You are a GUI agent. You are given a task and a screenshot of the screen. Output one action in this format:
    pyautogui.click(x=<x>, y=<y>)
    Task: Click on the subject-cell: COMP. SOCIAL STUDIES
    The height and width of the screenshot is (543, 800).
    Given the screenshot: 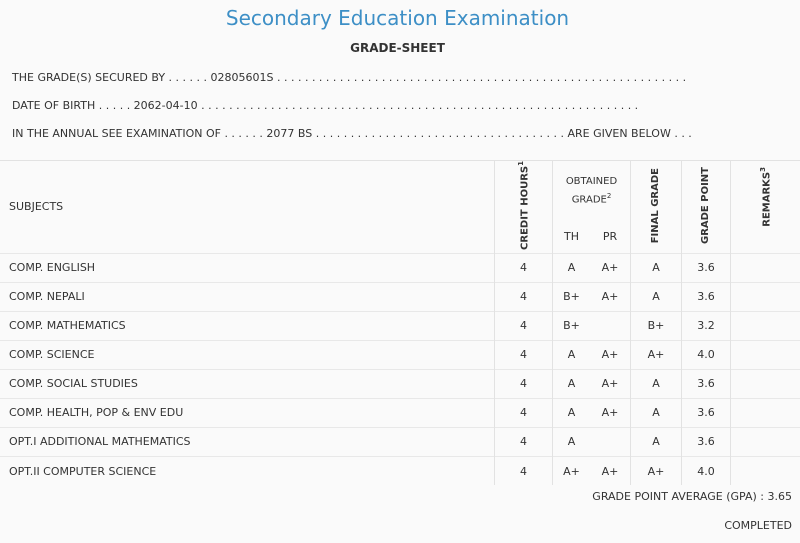 What is the action you would take?
    pyautogui.click(x=73, y=384)
    